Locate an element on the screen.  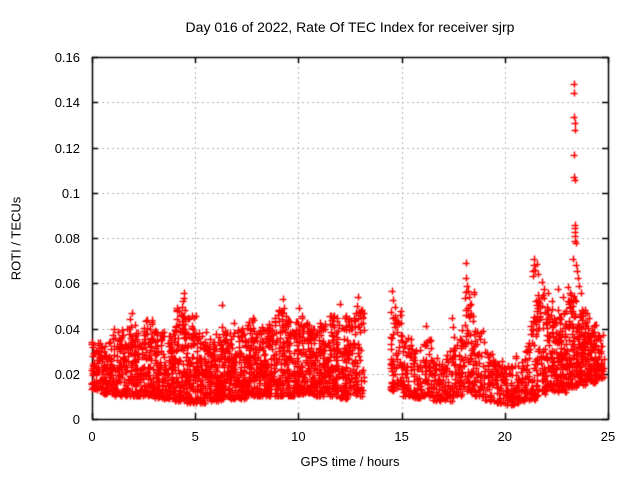
y-tick-label: 0.12 is located at coordinates (67, 148).